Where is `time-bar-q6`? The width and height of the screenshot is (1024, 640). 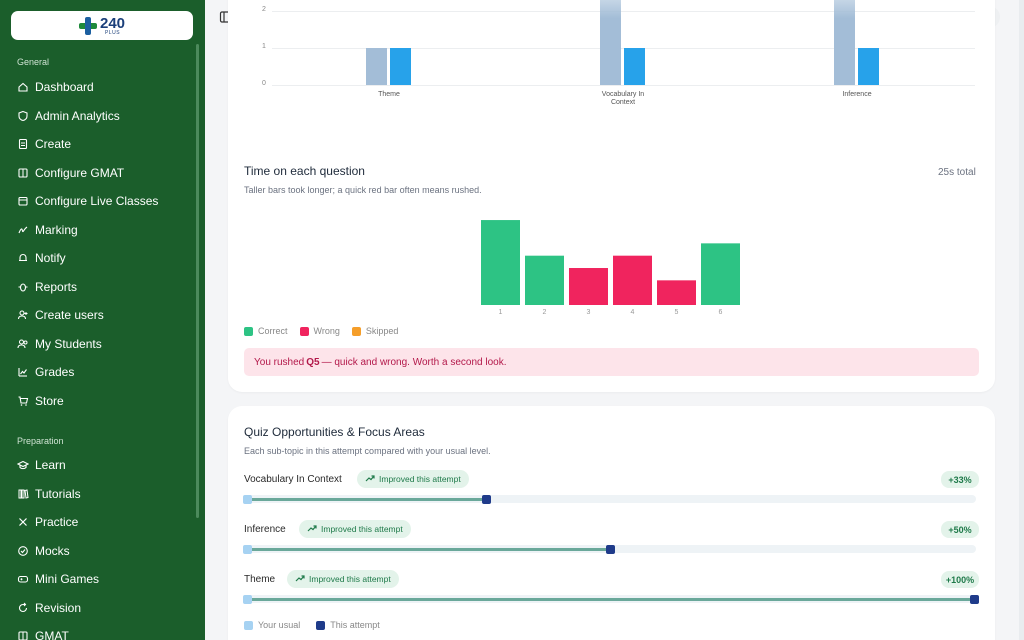 time-bar-q6 is located at coordinates (720, 274).